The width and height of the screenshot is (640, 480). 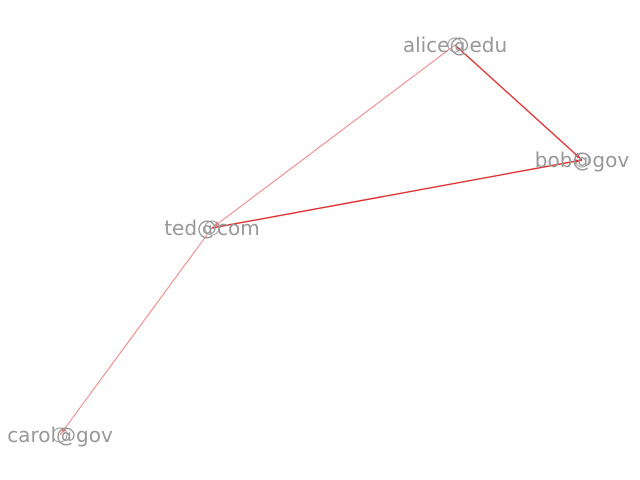 I want to click on node-label-bob: bob@gov, so click(x=582, y=160).